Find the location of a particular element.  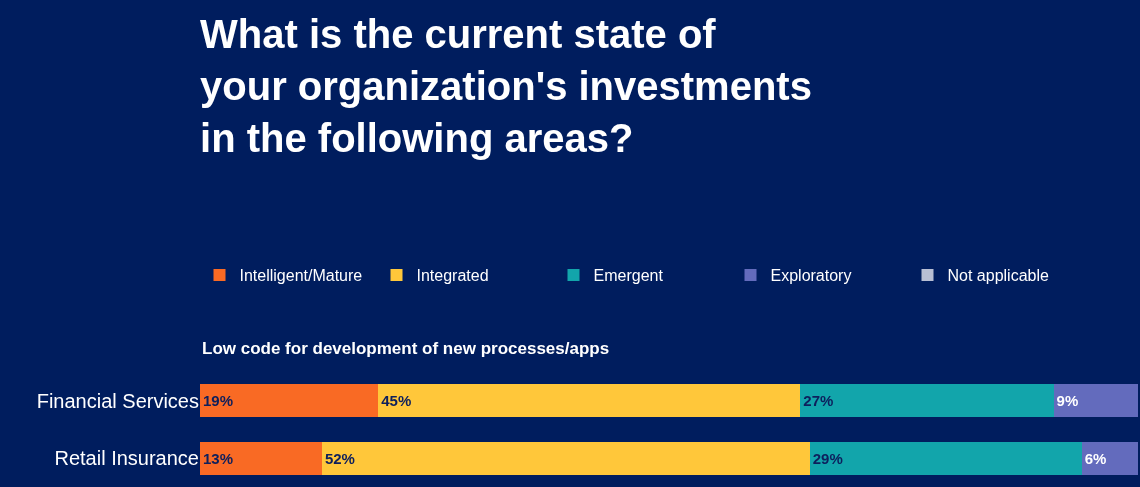

legend-label: Exploratory is located at coordinates (811, 276).